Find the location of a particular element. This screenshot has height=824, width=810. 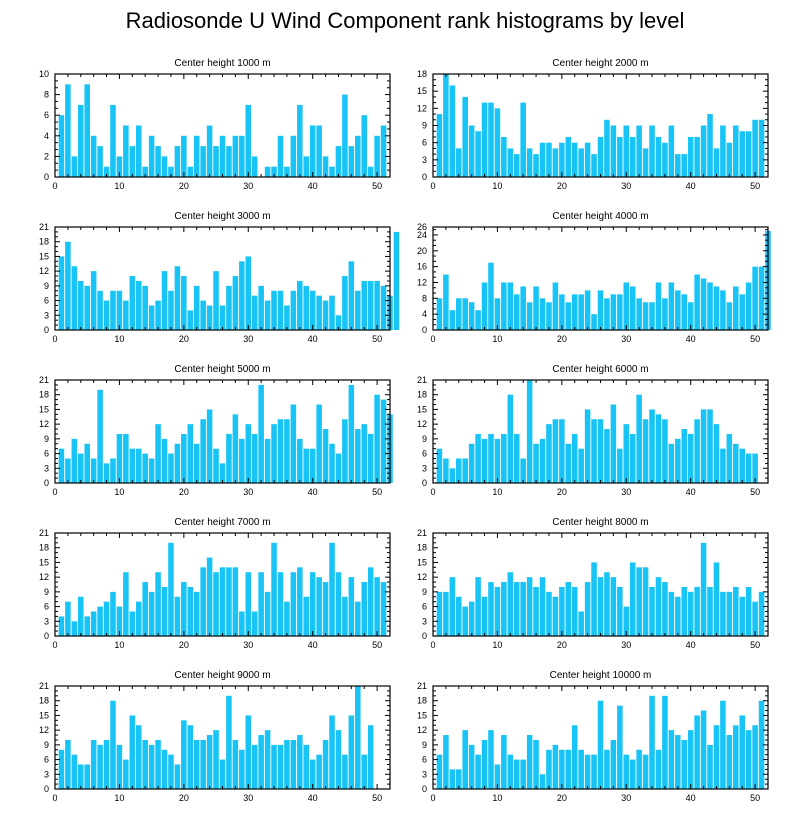

x-tick-label: 40 is located at coordinates (691, 186).